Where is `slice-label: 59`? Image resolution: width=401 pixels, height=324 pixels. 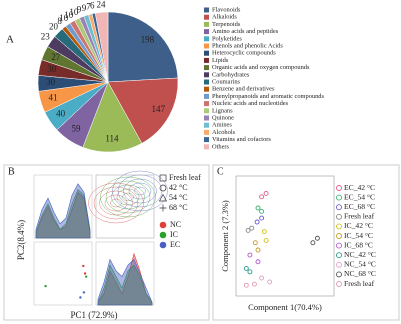 slice-label: 59 is located at coordinates (76, 129).